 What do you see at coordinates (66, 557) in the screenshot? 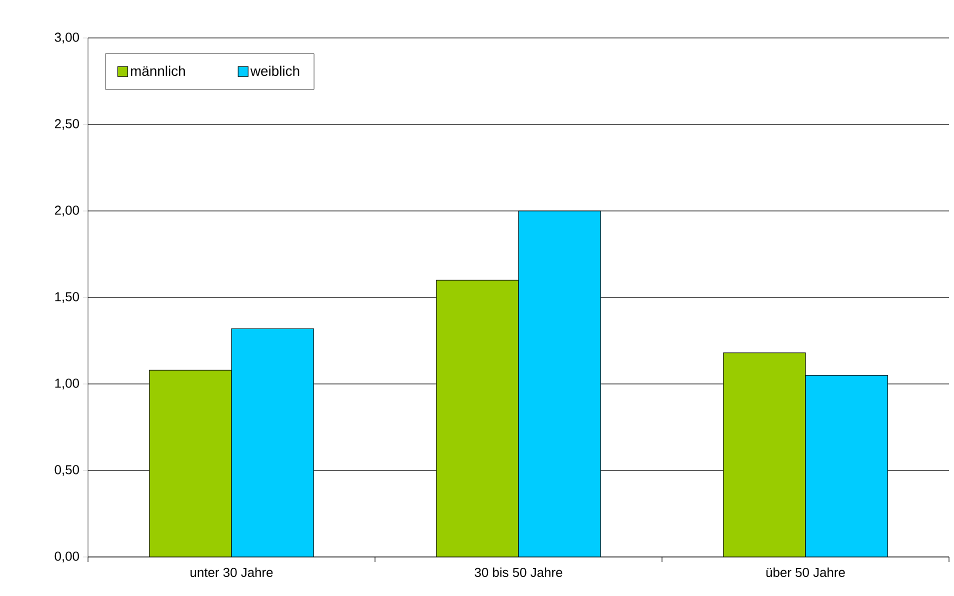
I see `y-tick-label: 0,00` at bounding box center [66, 557].